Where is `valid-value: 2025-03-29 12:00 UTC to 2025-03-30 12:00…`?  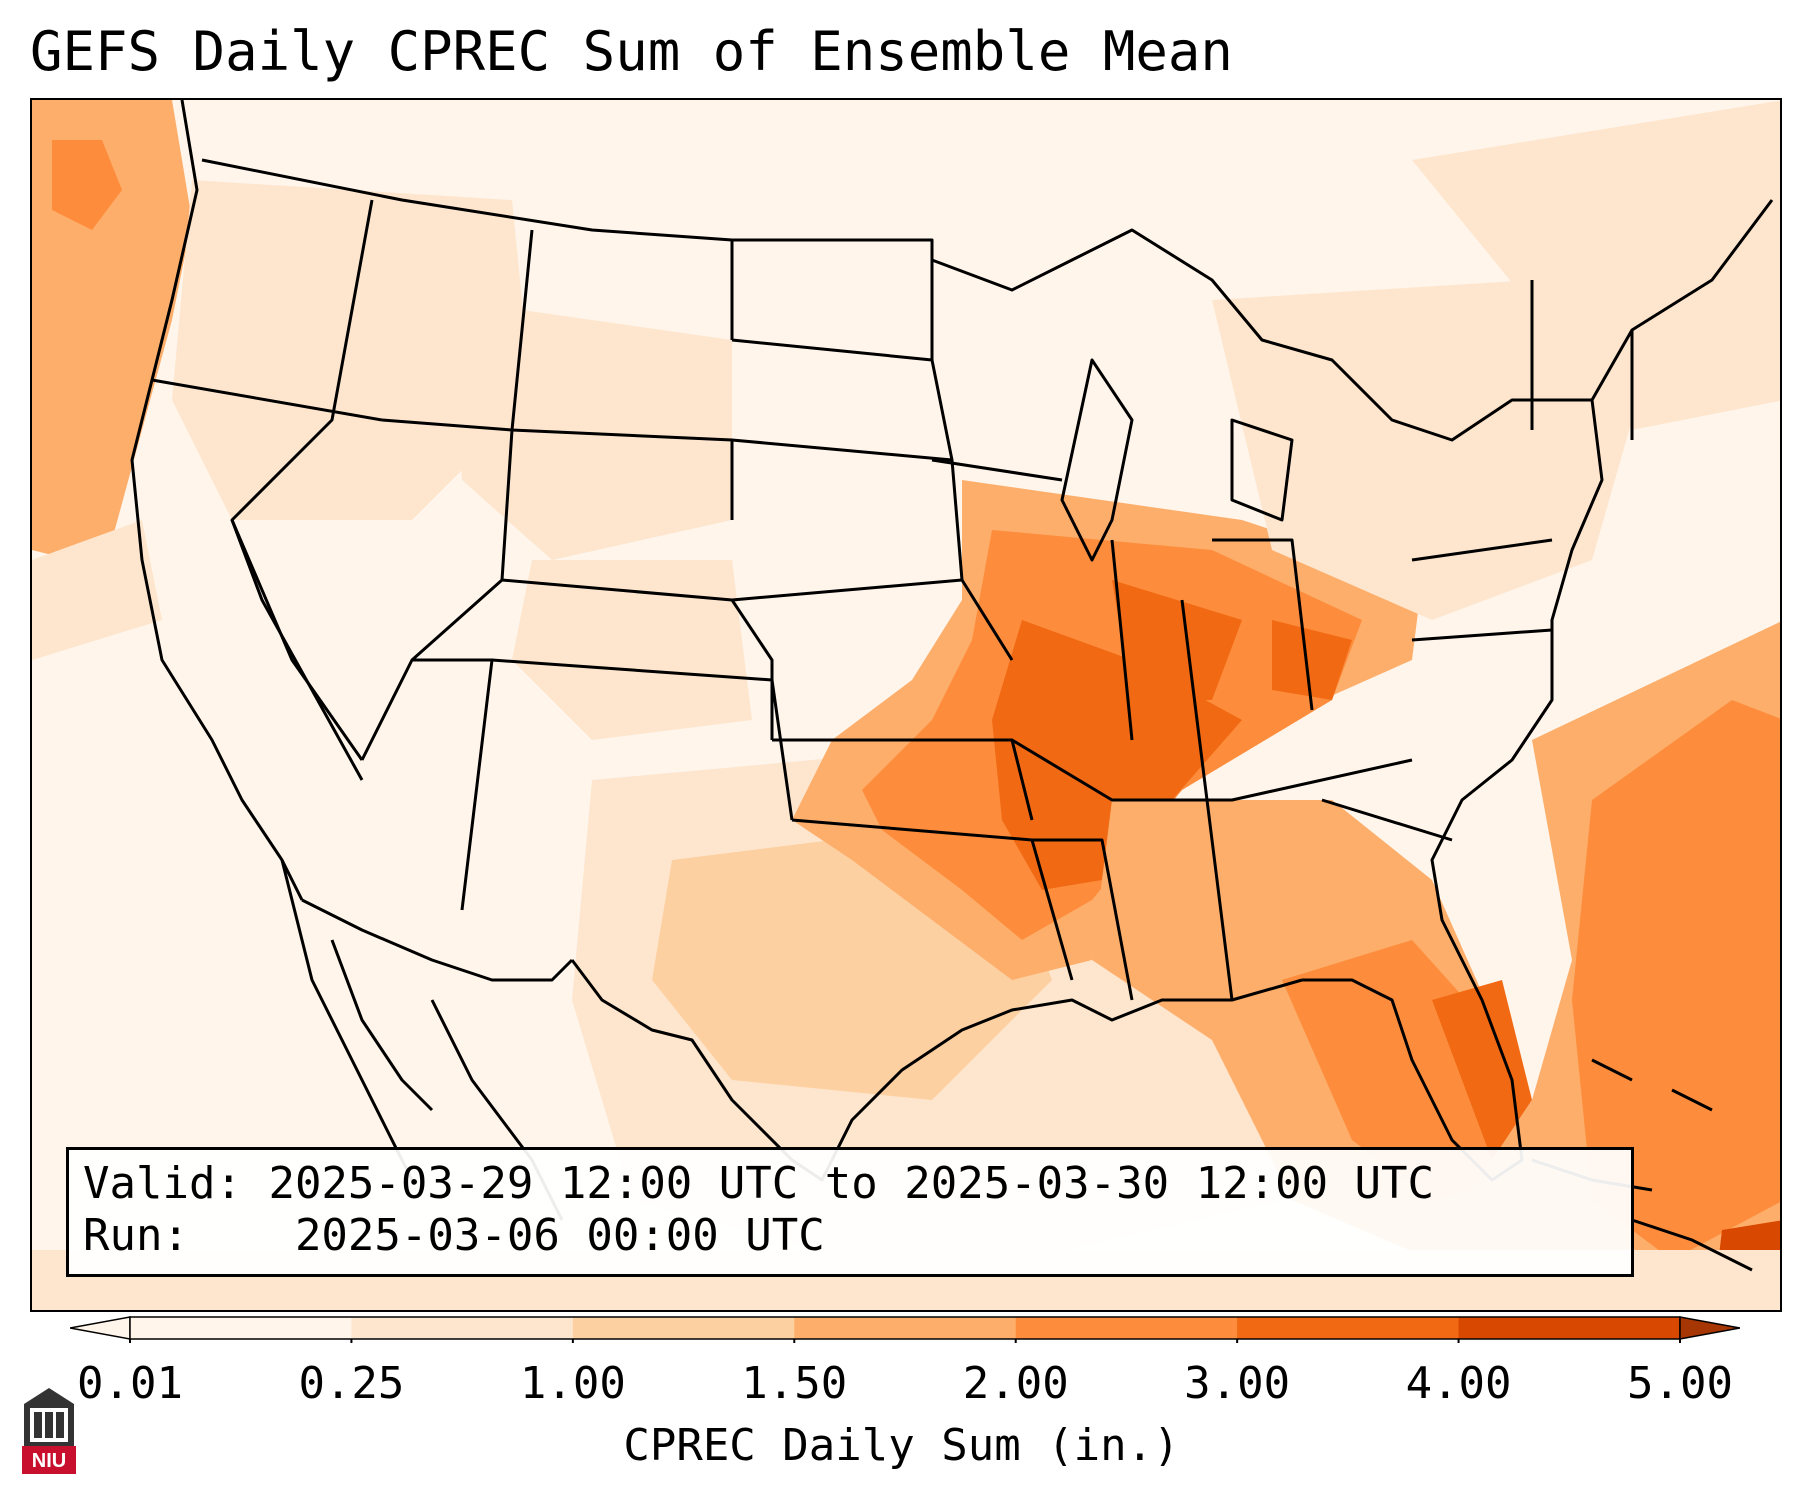
valid-value: 2025-03-29 12:00 UTC to 2025-03-30 12:00… is located at coordinates (851, 1183).